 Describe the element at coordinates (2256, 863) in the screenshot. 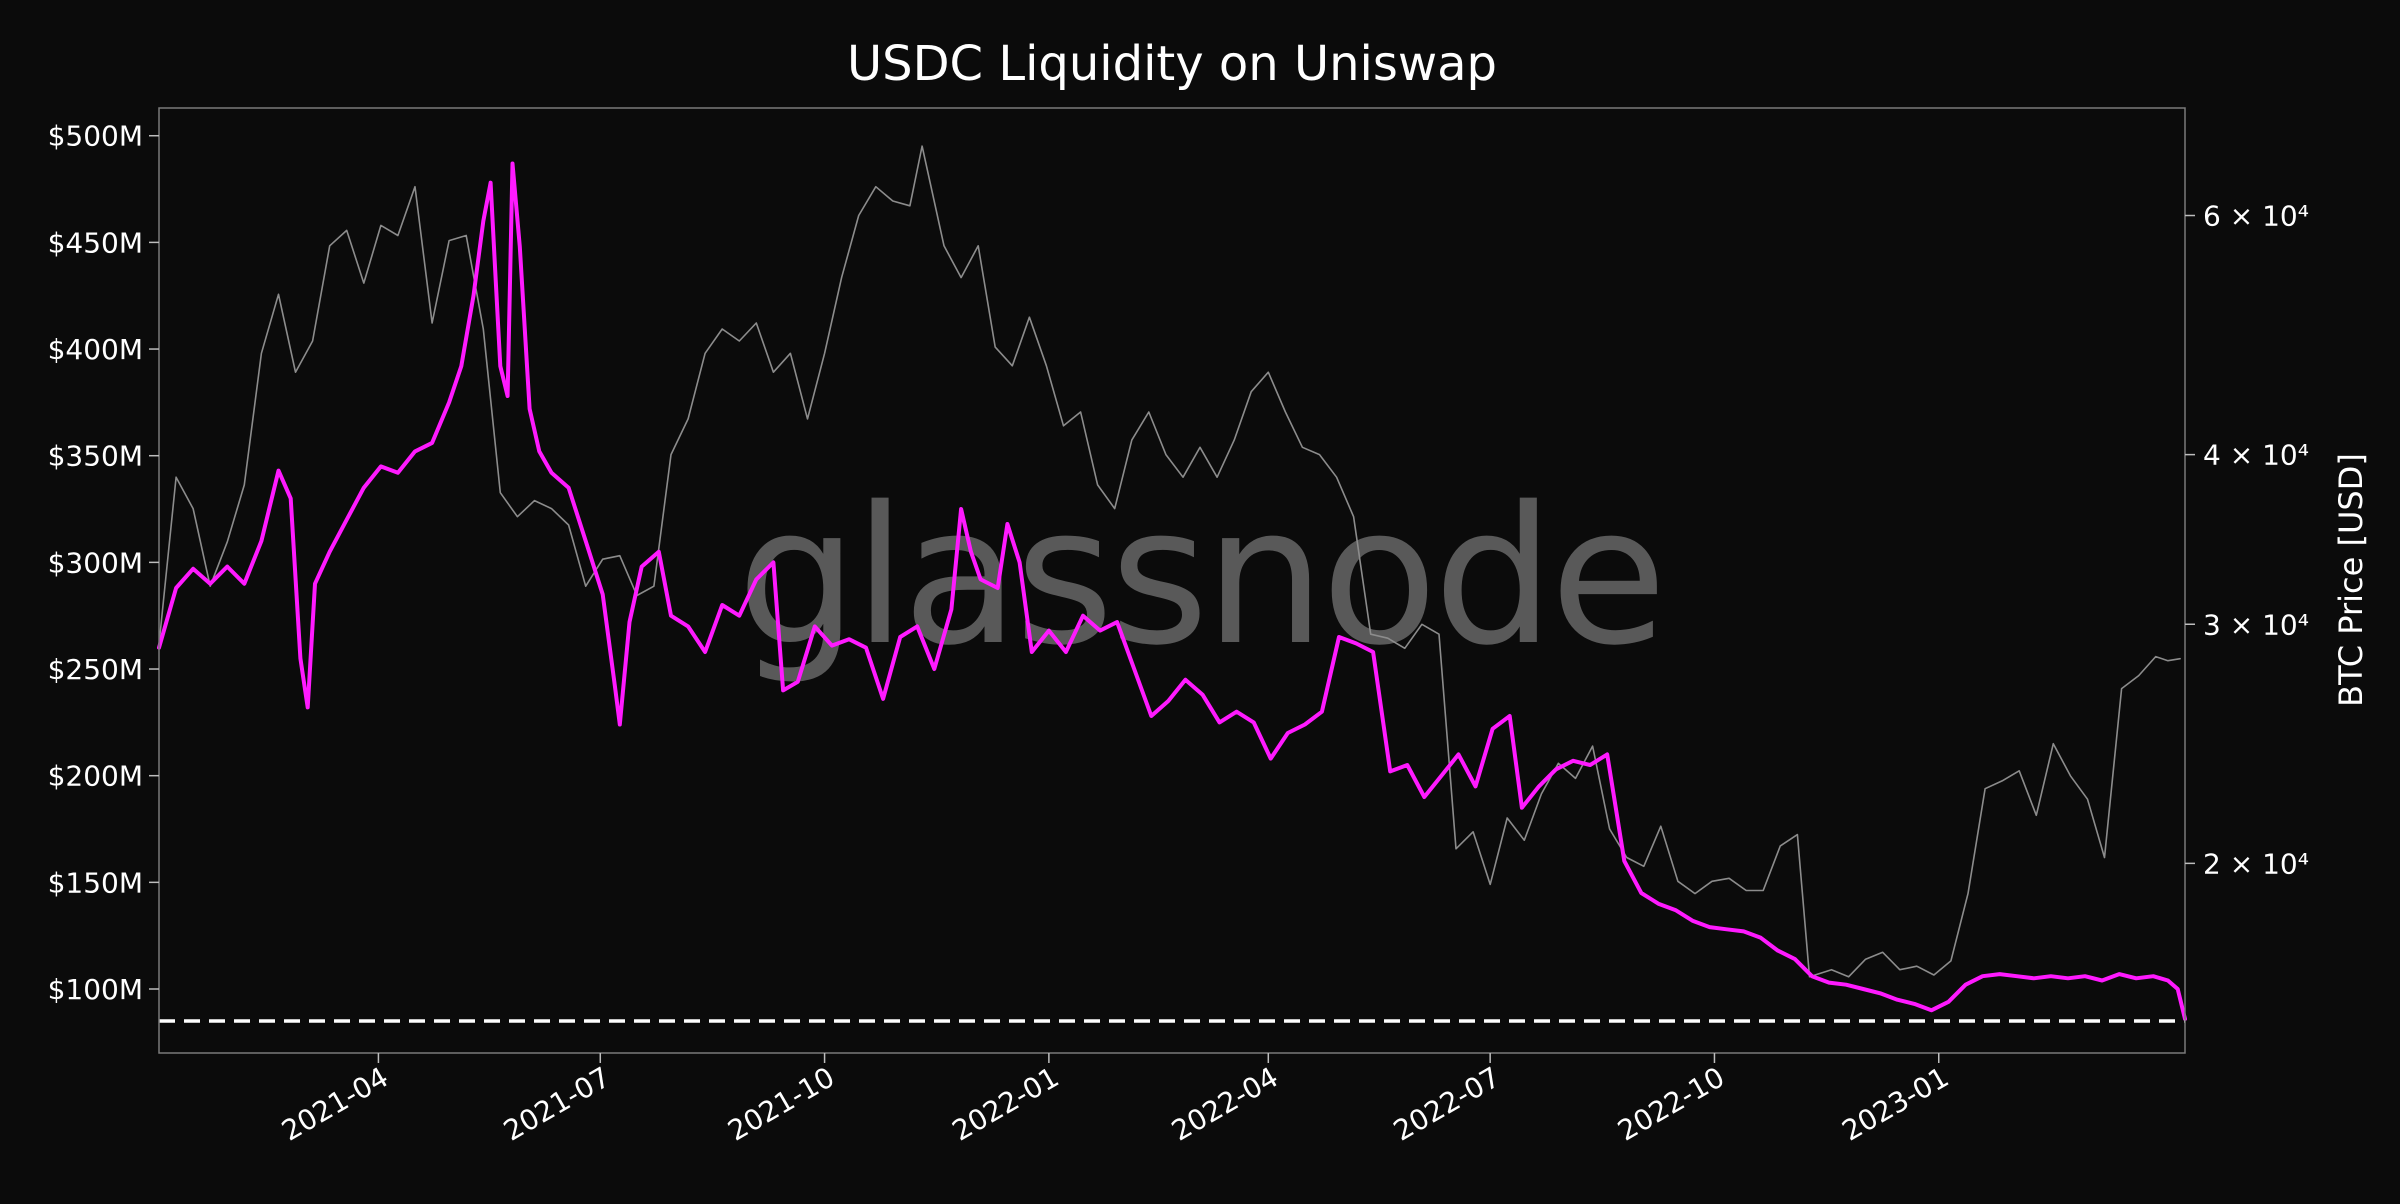

I see `right-axis-tick-label: 2 × 10⁴` at that location.